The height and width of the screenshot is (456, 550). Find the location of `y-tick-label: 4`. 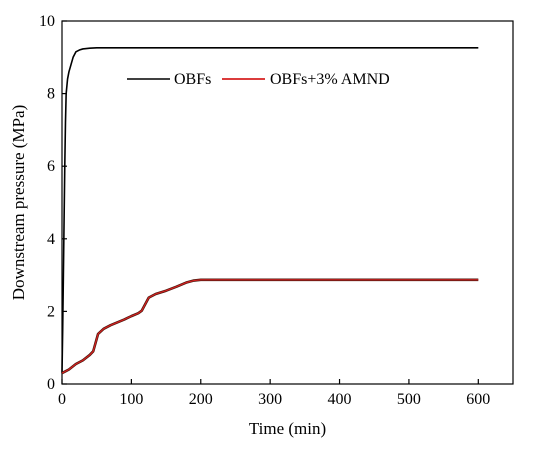

y-tick-label: 4 is located at coordinates (51, 239).